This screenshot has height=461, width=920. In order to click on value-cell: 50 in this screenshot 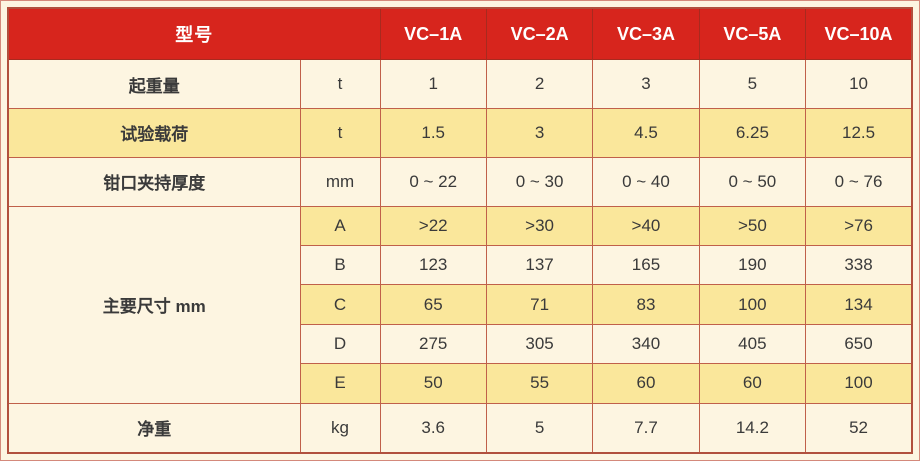, I will do `click(433, 383)`.